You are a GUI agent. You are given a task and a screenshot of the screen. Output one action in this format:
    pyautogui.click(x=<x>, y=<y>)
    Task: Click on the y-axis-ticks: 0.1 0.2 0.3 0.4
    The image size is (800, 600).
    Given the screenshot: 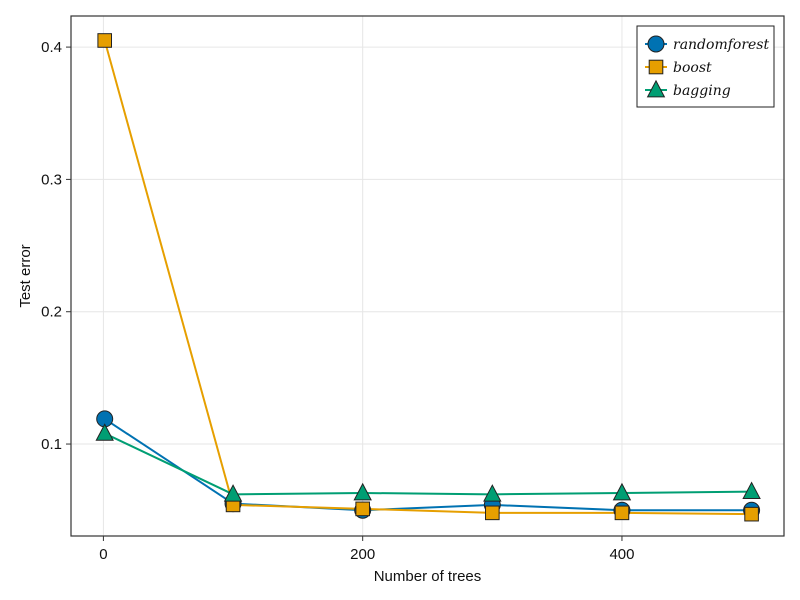 What is the action you would take?
    pyautogui.click(x=56, y=246)
    